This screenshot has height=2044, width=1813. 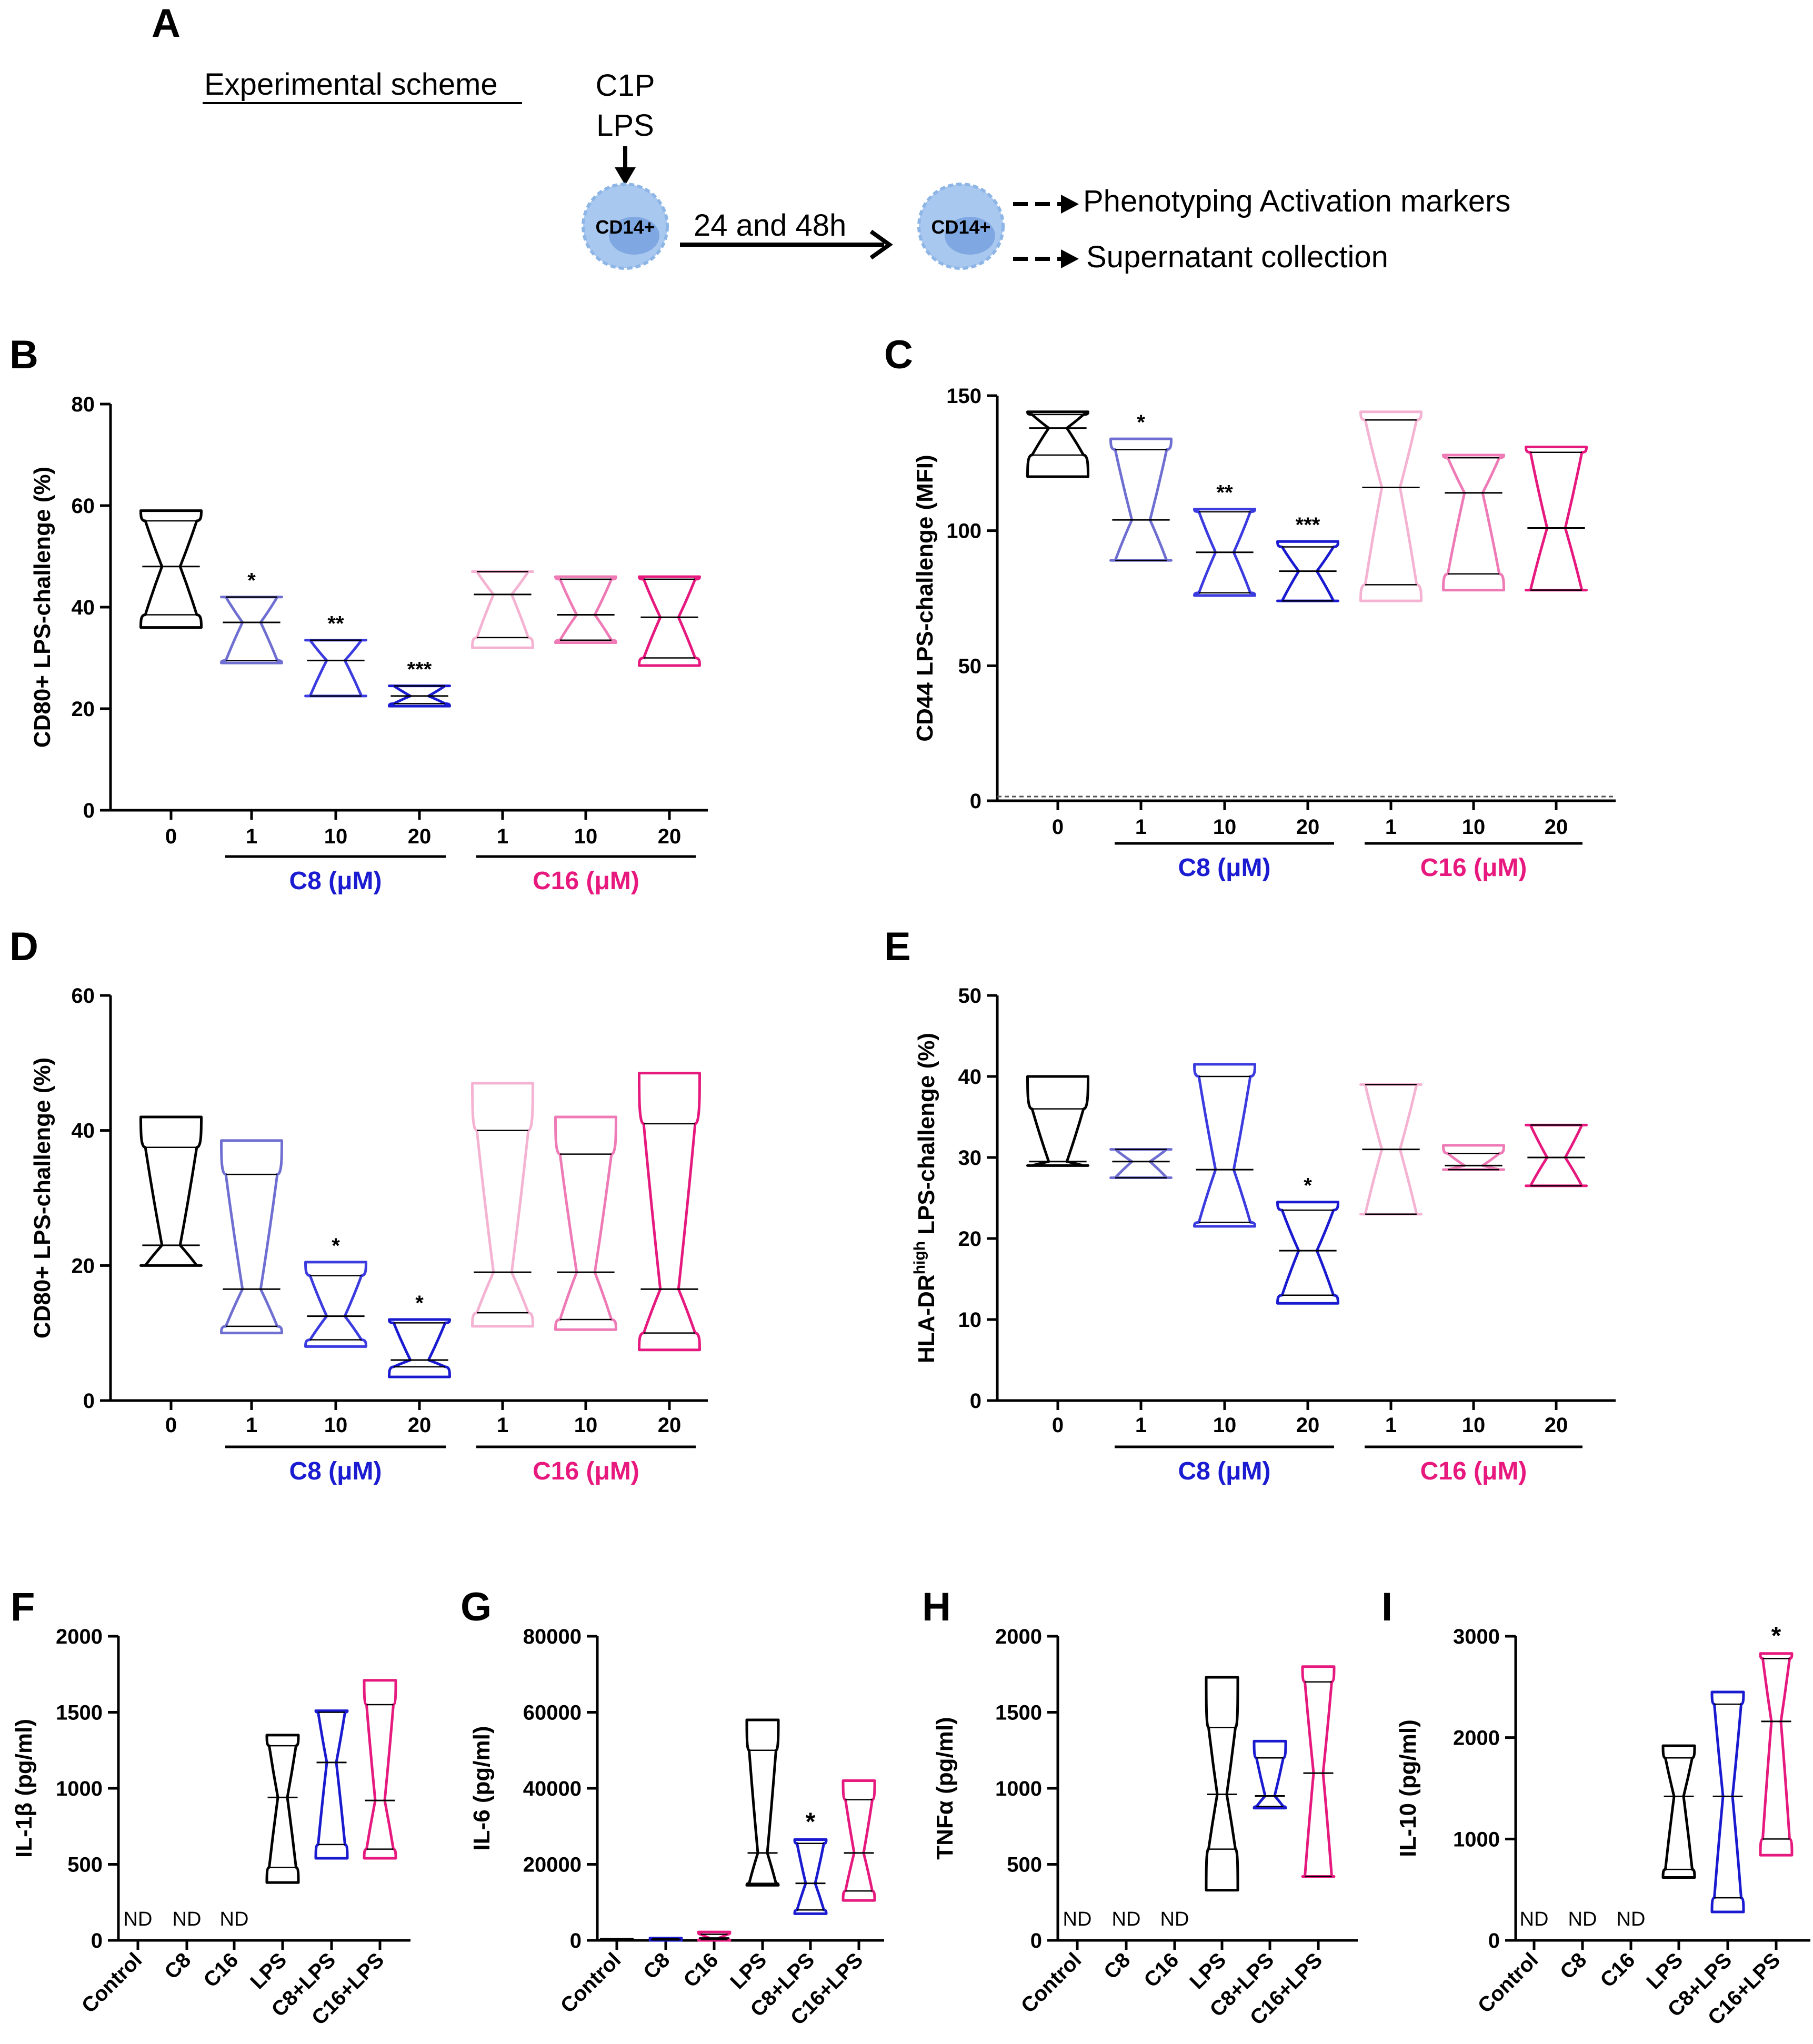 What do you see at coordinates (24, 1788) in the screenshot?
I see `y-axis-label: IL-1β (pg/ml)` at bounding box center [24, 1788].